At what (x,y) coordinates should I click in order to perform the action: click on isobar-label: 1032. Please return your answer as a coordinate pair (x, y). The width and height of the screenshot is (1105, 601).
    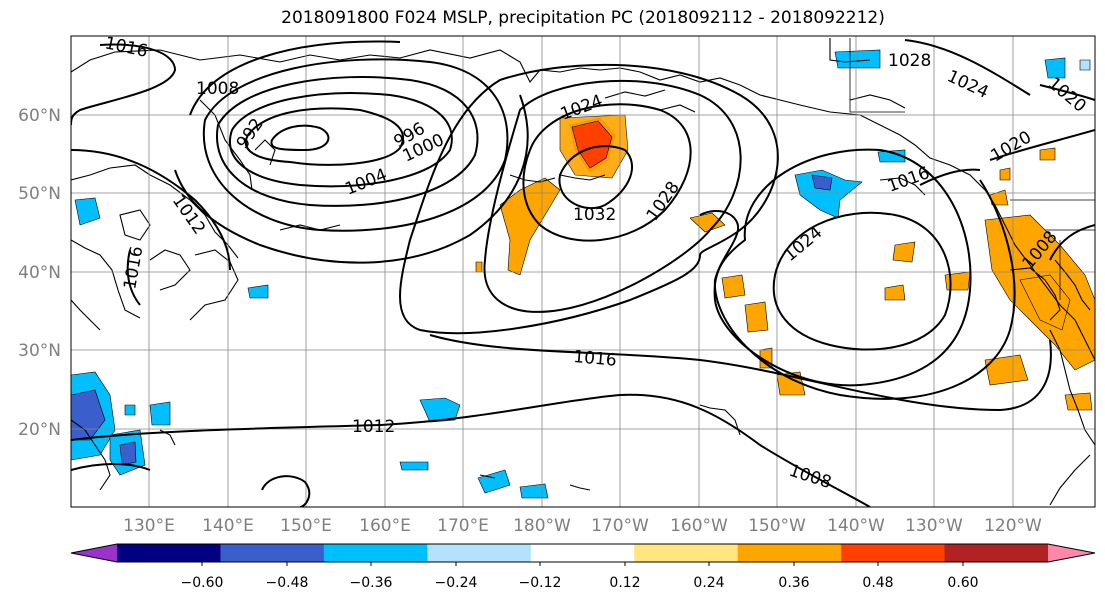
    Looking at the image, I should click on (594, 215).